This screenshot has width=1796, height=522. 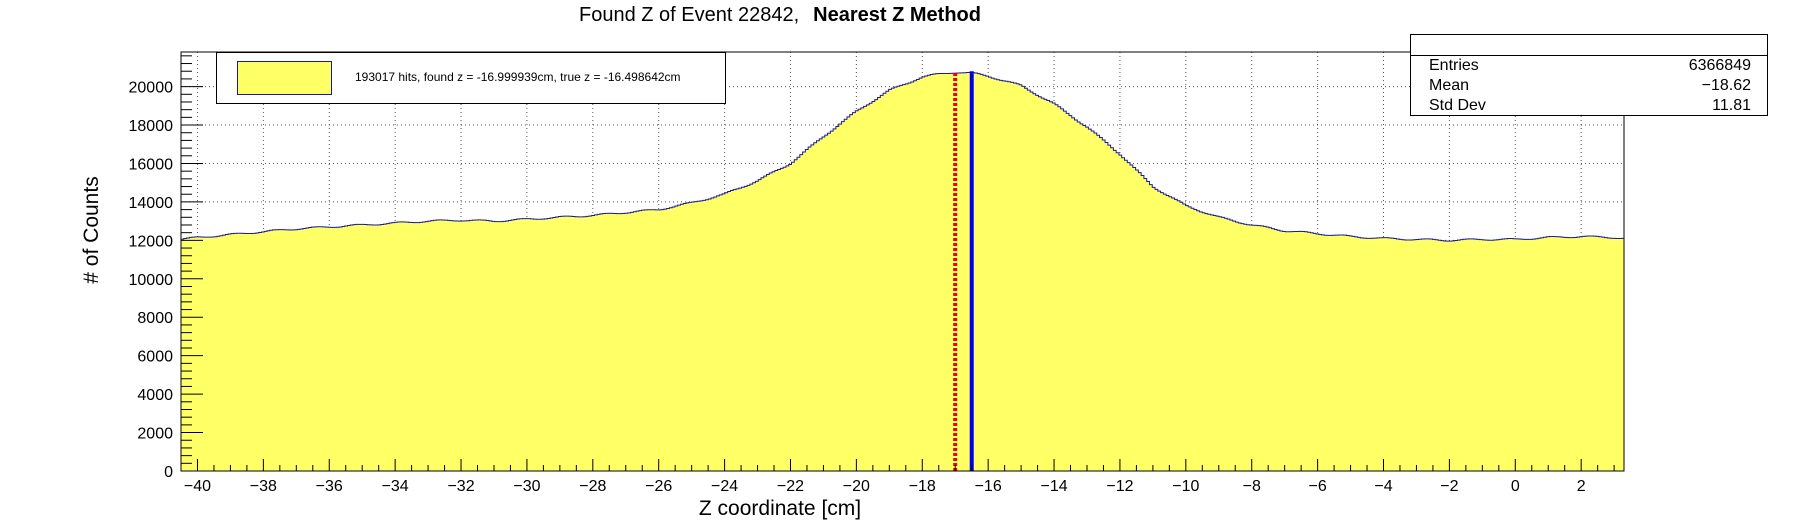 What do you see at coordinates (1726, 85) in the screenshot?
I see `stats-mean-value: −18.62` at bounding box center [1726, 85].